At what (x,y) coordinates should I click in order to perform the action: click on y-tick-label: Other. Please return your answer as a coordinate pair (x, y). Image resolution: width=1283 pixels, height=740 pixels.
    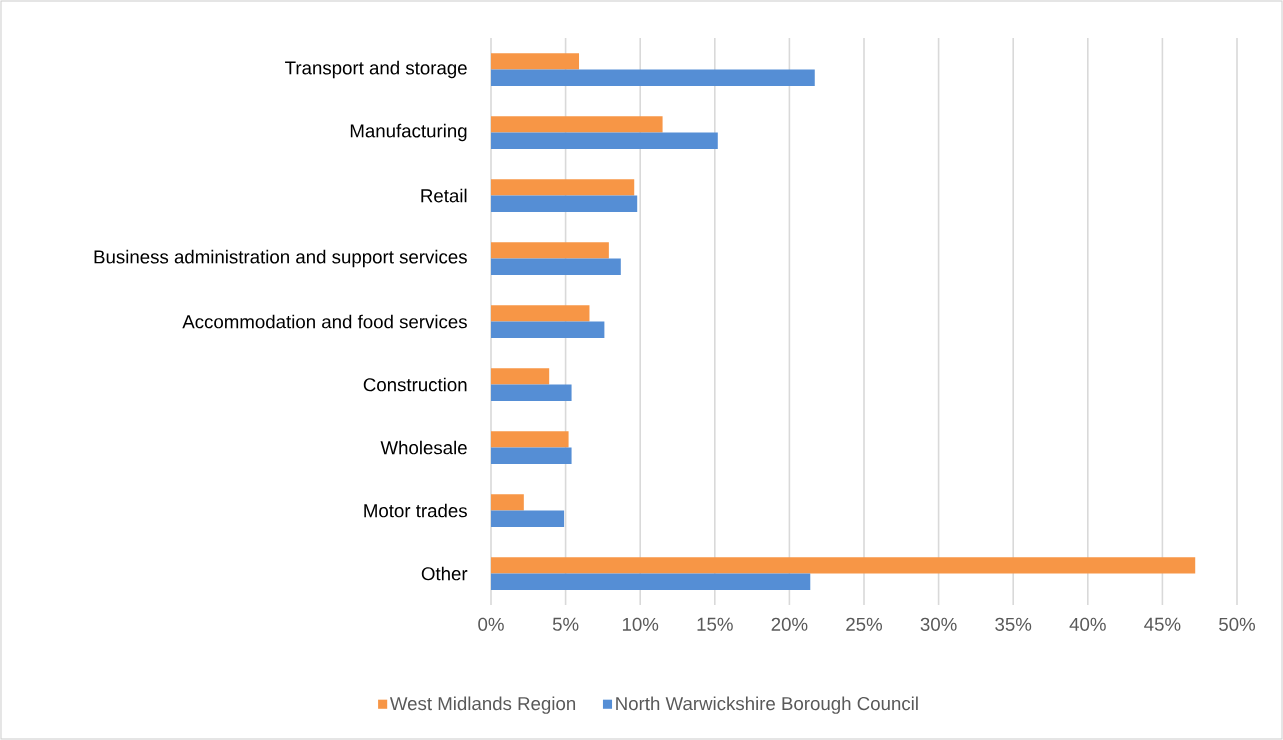
    Looking at the image, I should click on (444, 573).